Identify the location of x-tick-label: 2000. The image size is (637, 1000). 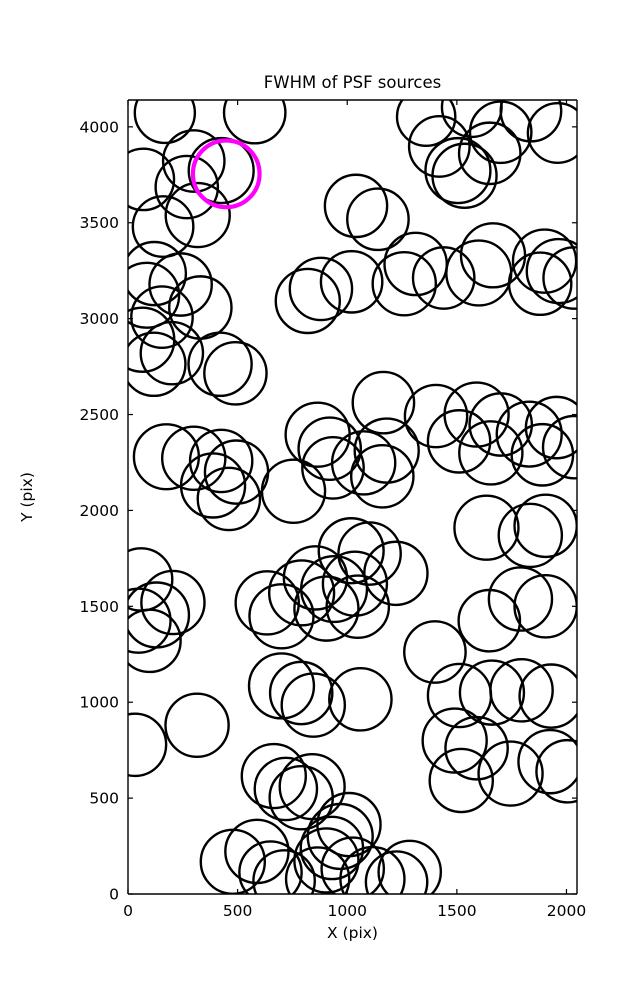
(566, 911).